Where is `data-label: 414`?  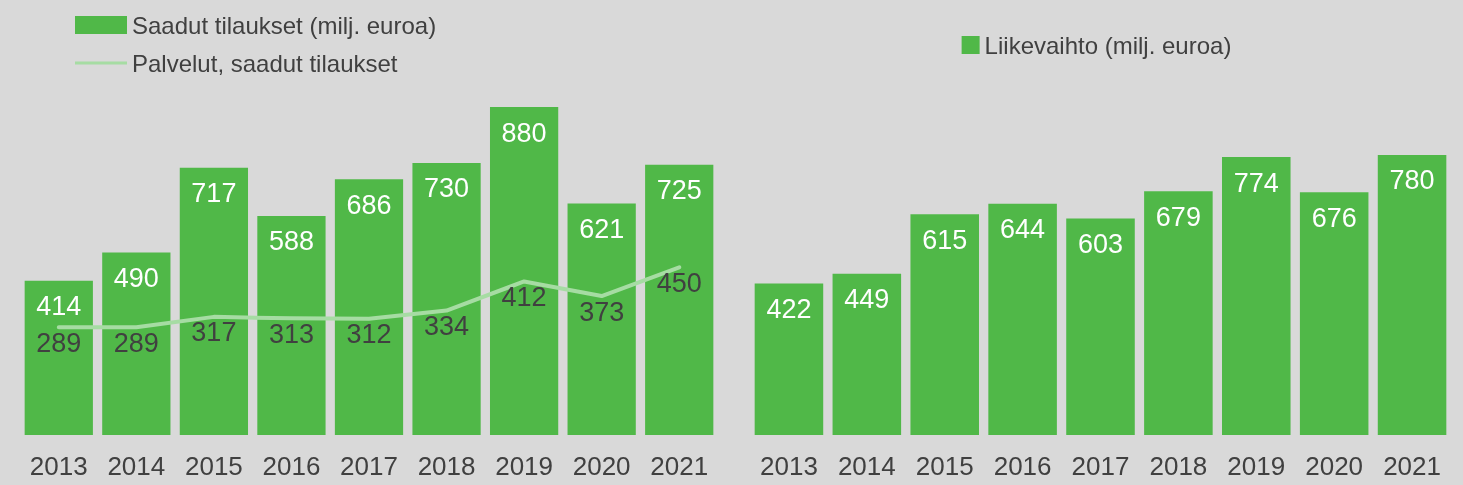
data-label: 414 is located at coordinates (59, 306).